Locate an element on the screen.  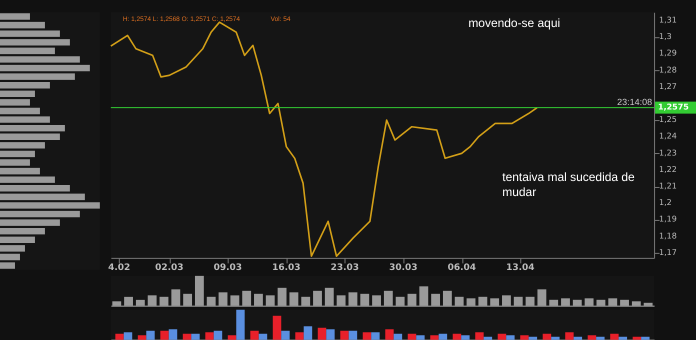
x-tick-label: 06.04 is located at coordinates (462, 267).